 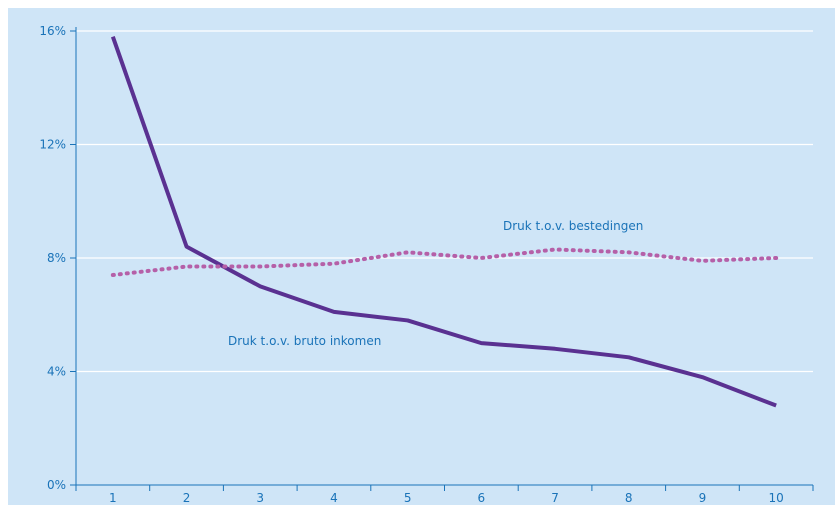 What do you see at coordinates (444, 262) in the screenshot?
I see `series-line-bestedingen` at bounding box center [444, 262].